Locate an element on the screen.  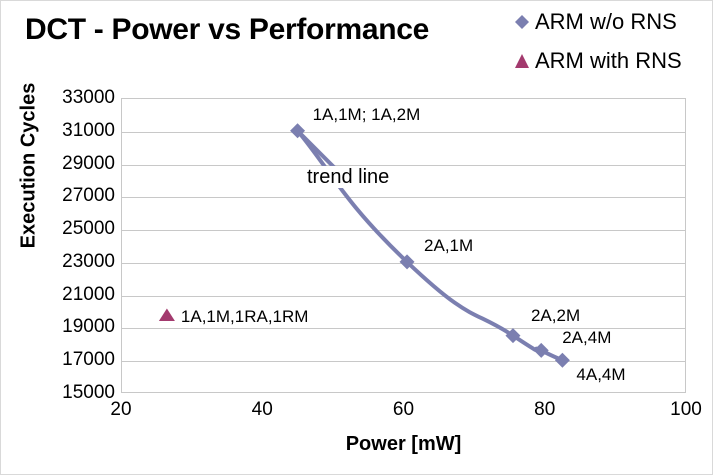
y-tick-label: 19000 is located at coordinates (88, 327).